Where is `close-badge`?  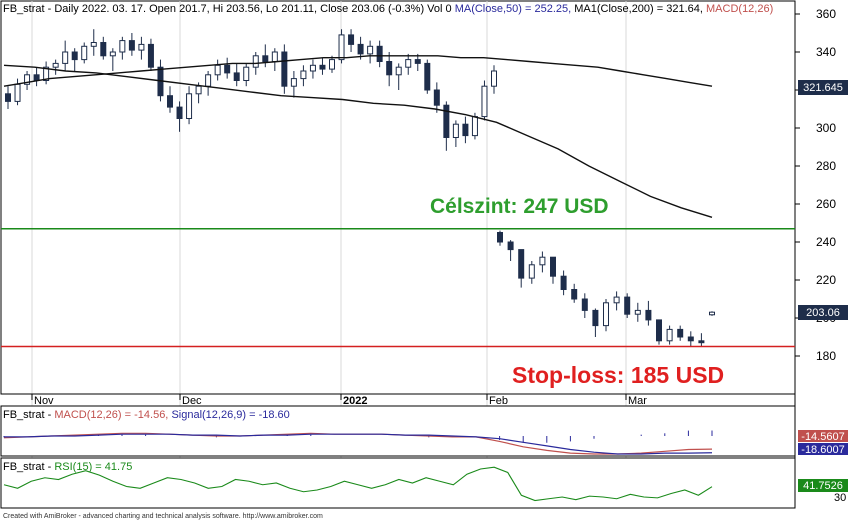 close-badge is located at coordinates (823, 312).